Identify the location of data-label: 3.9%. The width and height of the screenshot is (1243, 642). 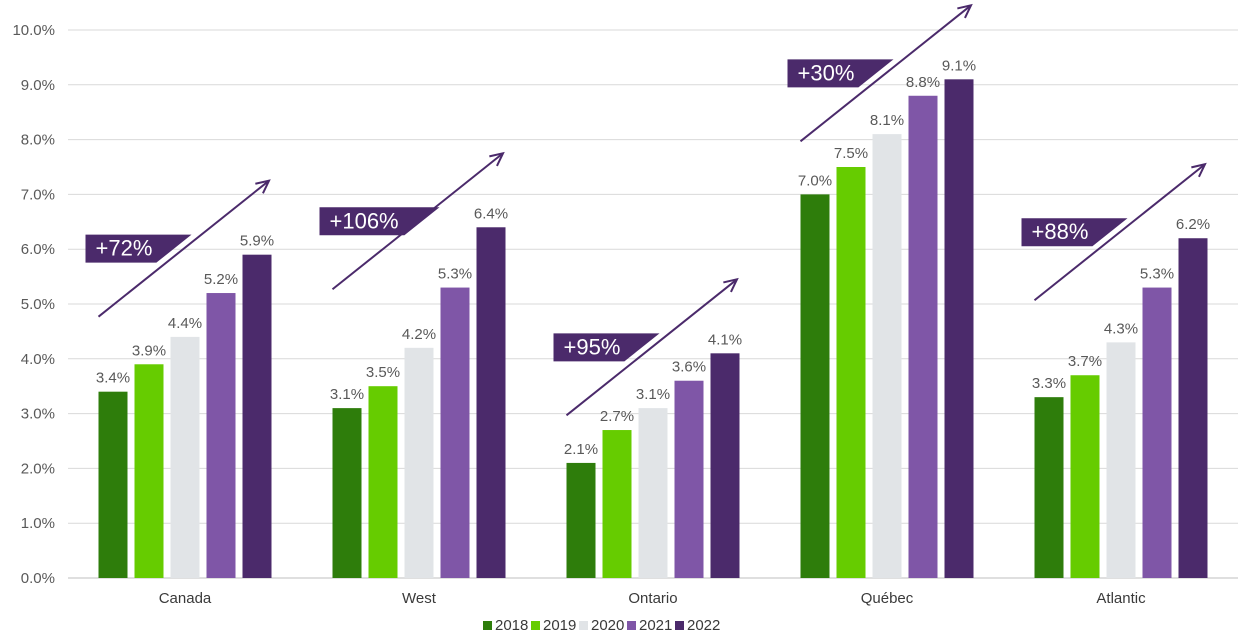
(149, 350).